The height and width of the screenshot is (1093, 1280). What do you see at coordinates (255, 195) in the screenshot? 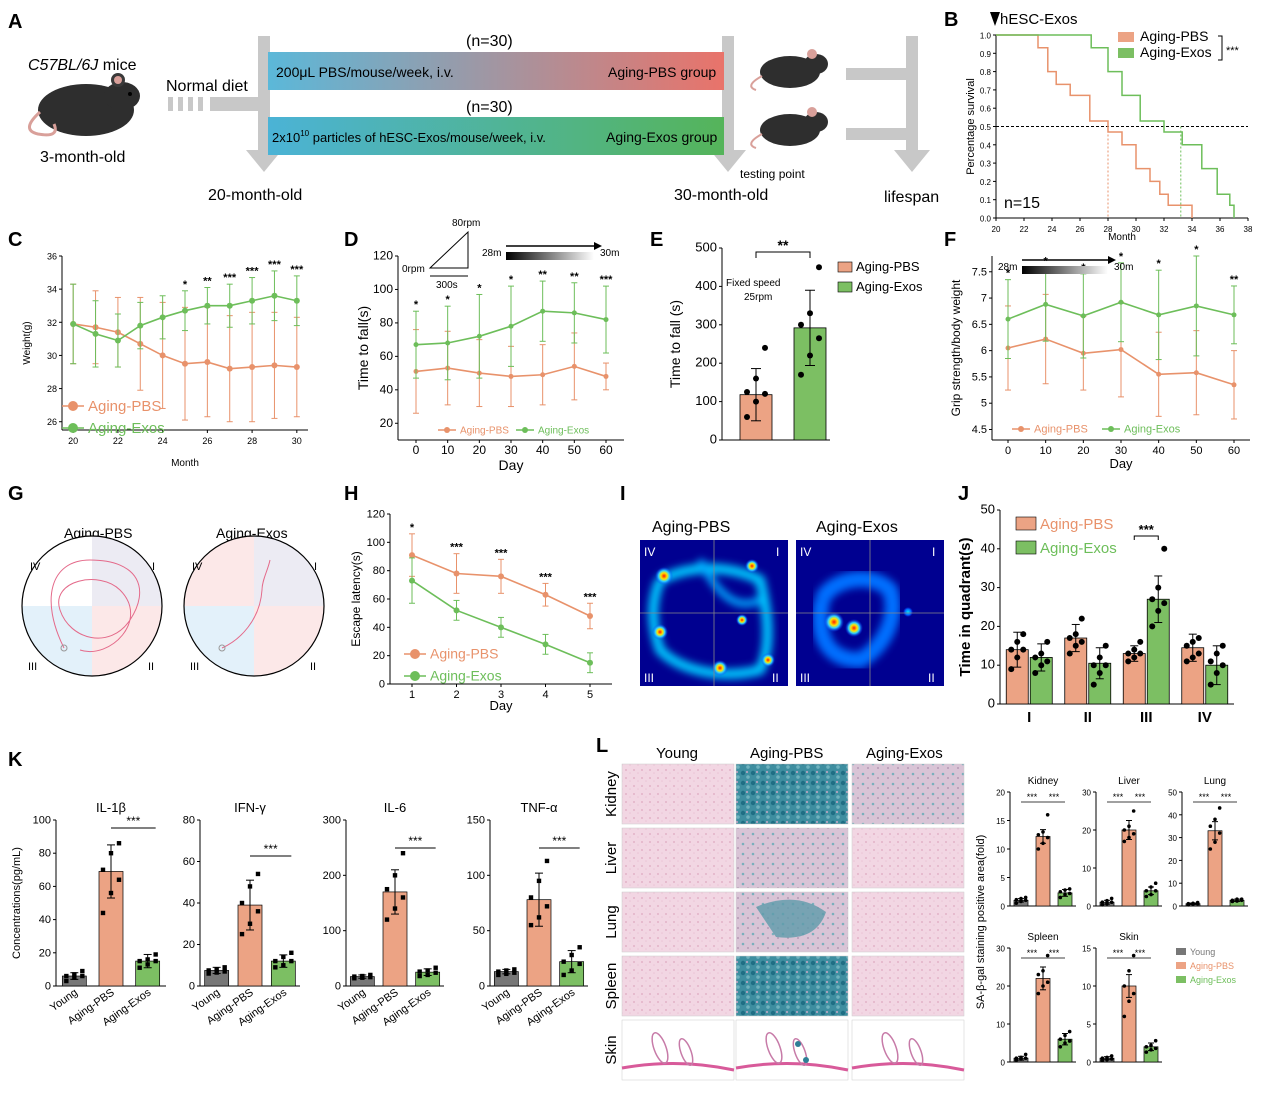
I see `age-mid-label: 20-month-old` at bounding box center [255, 195].